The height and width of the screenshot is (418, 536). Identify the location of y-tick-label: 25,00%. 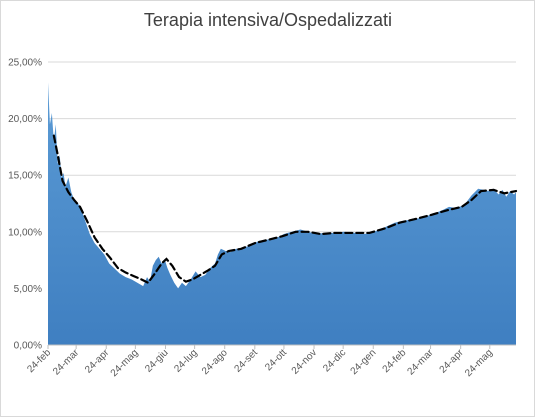
(25, 63).